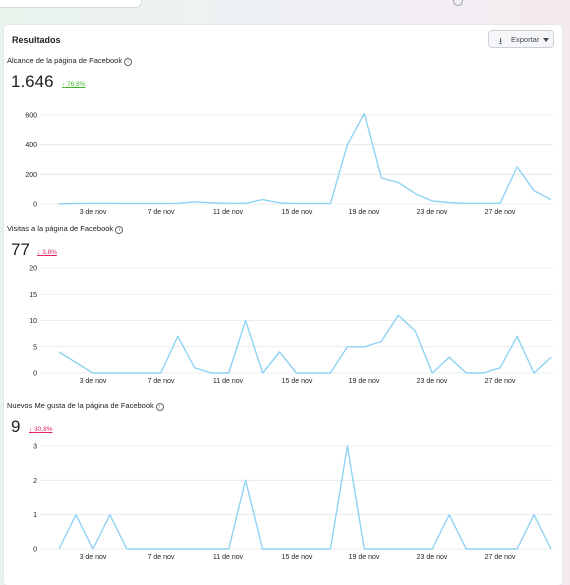  What do you see at coordinates (31, 145) in the screenshot?
I see `y-tick-label: 400` at bounding box center [31, 145].